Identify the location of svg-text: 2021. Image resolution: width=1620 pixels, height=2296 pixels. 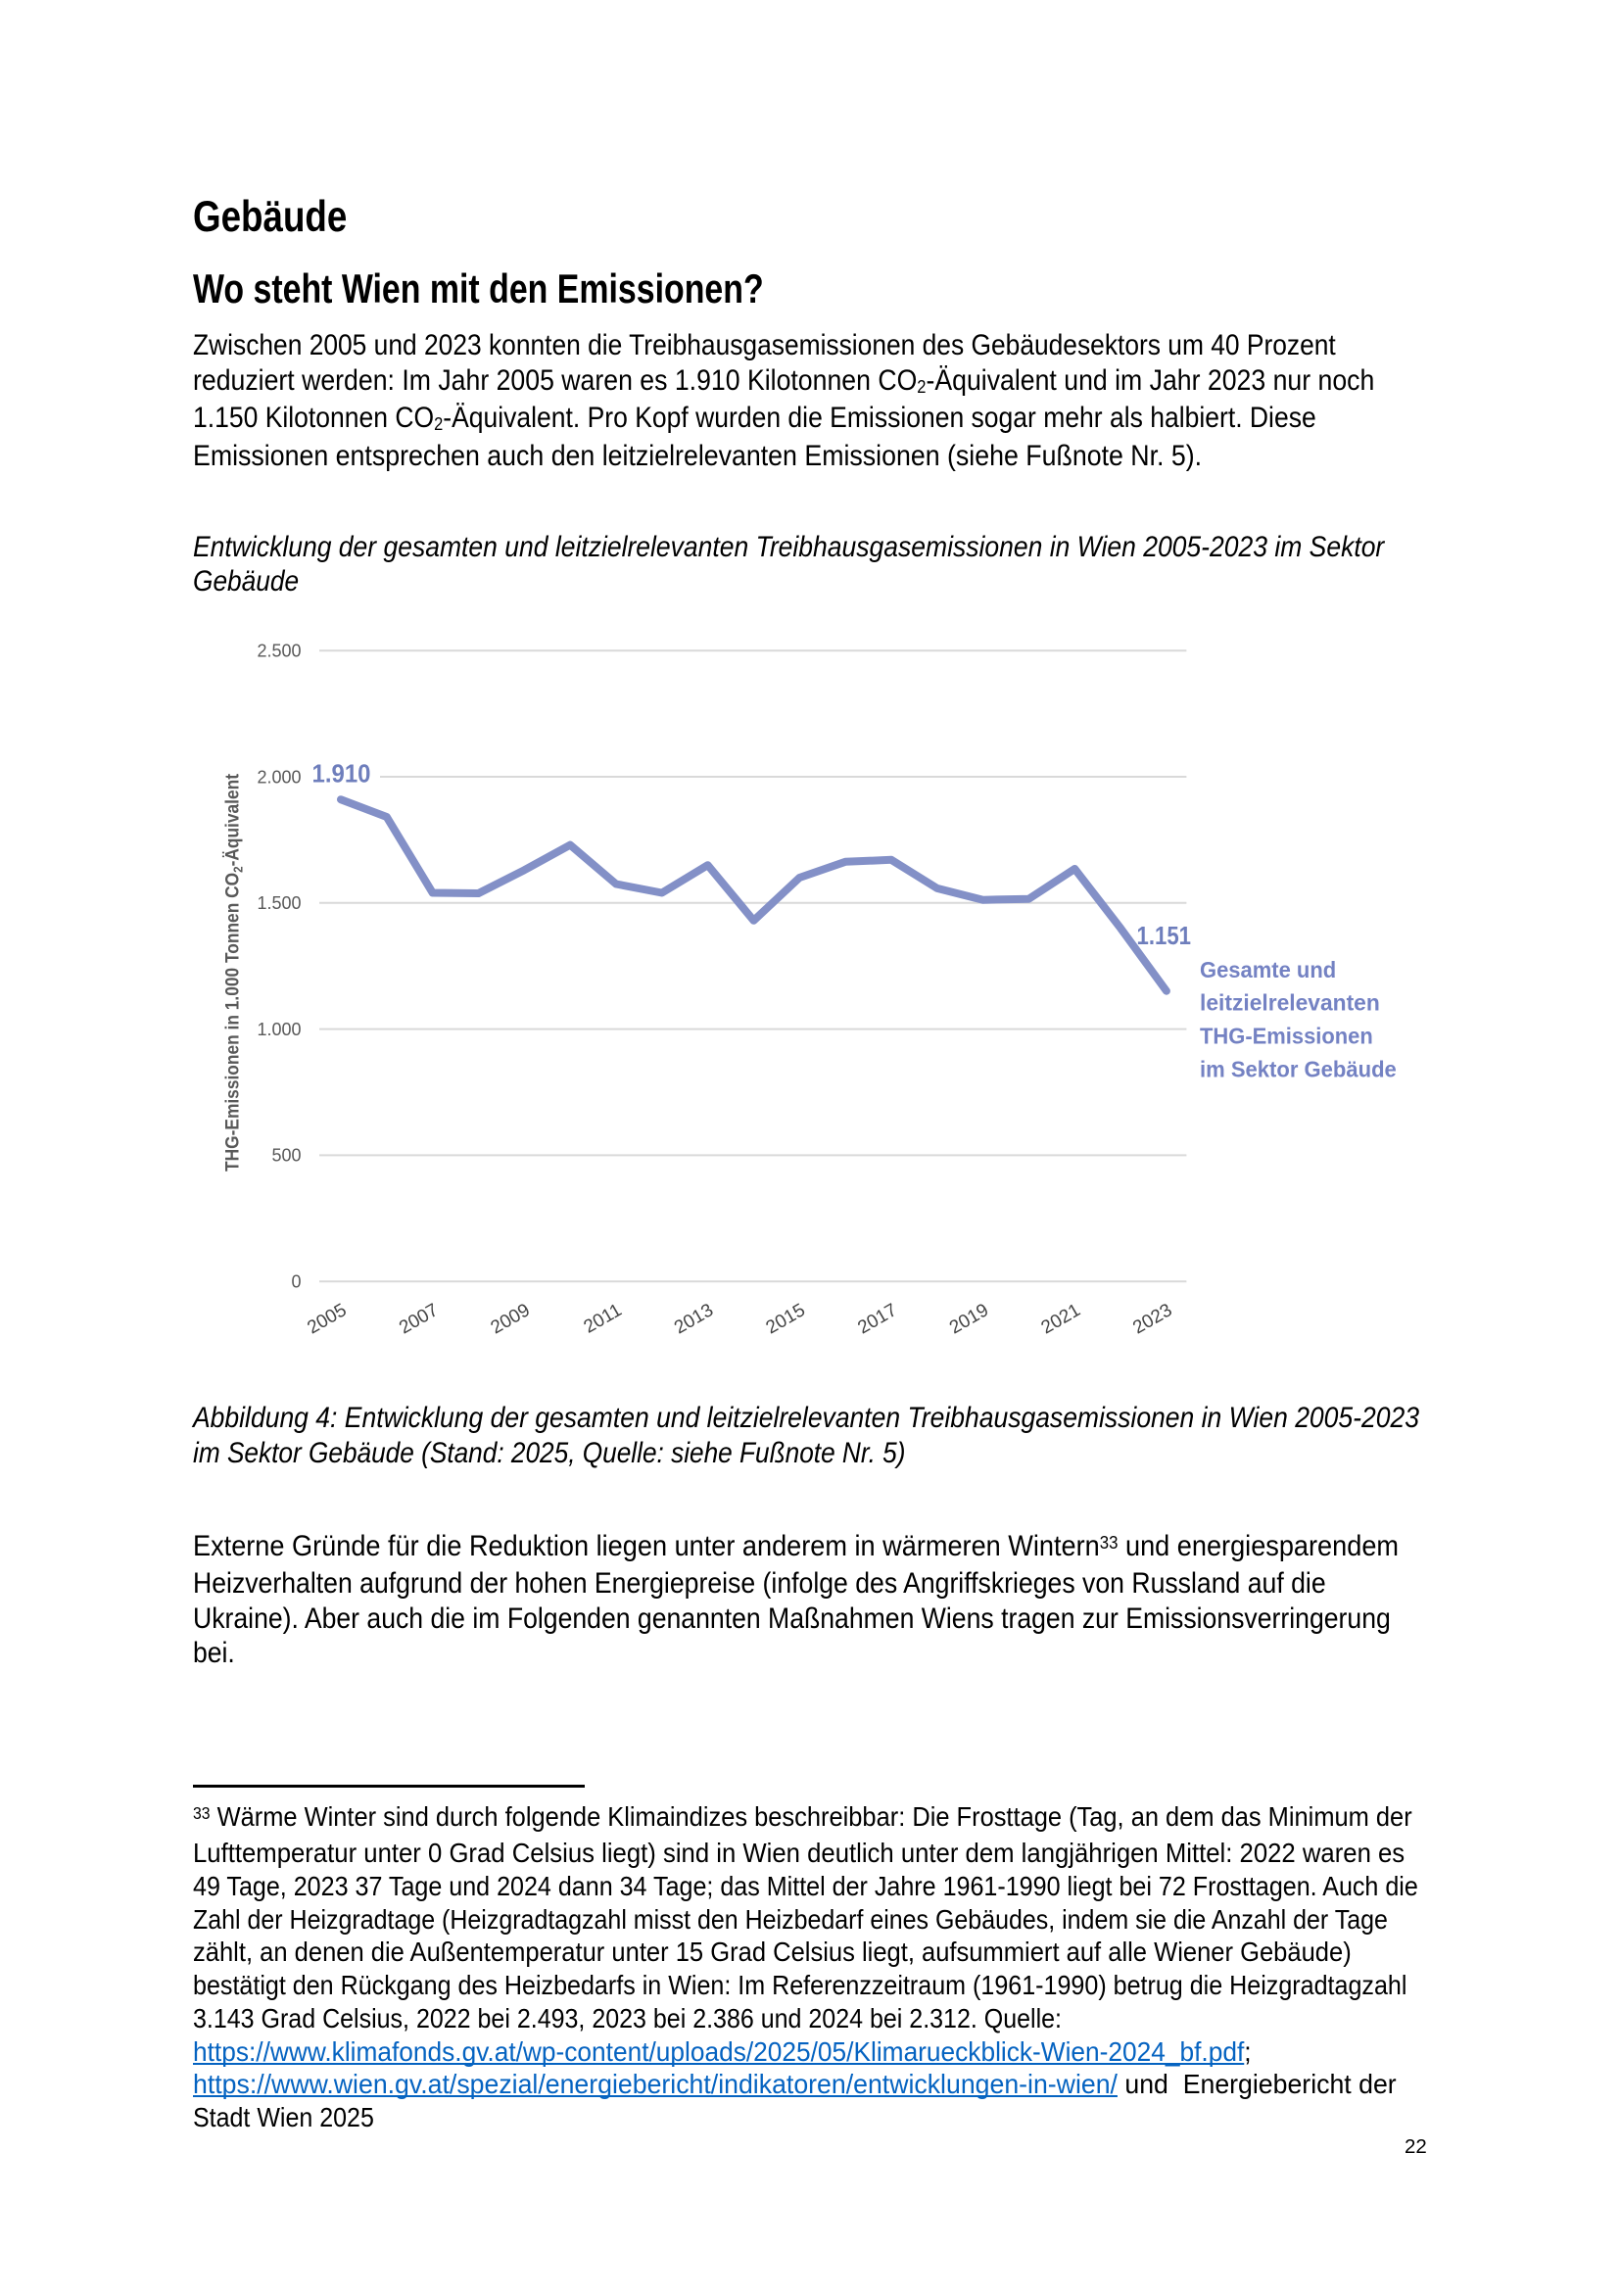
(1061, 1319).